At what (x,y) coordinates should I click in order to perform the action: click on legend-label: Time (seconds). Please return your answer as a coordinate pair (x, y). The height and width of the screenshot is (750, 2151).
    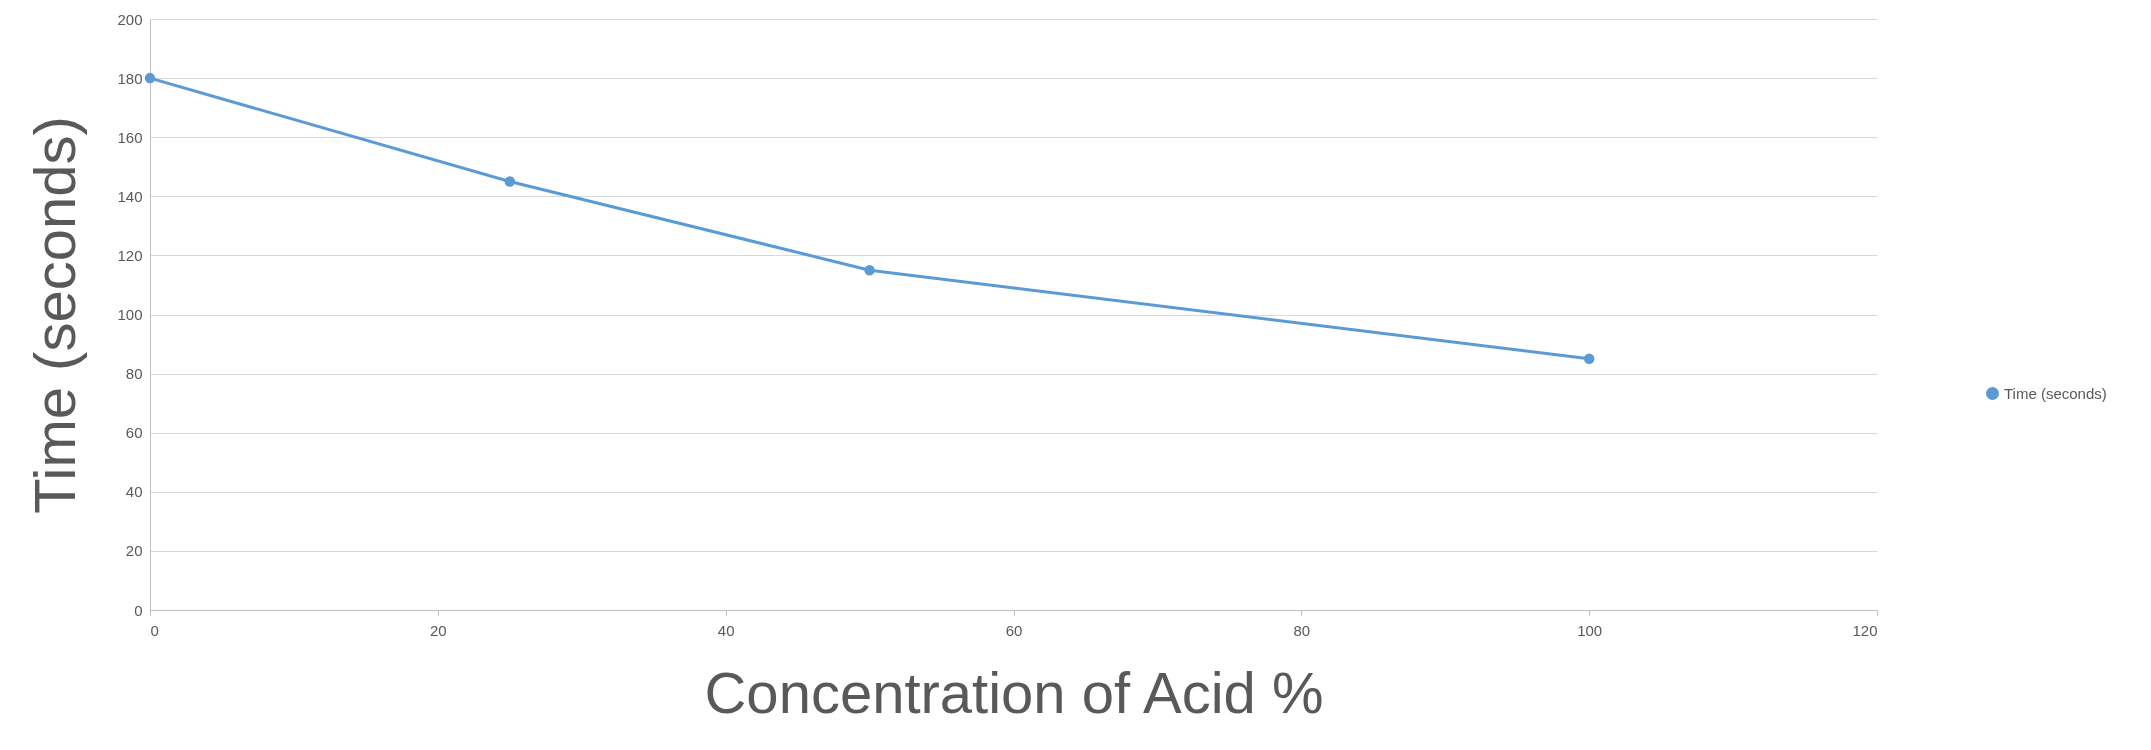
    Looking at the image, I should click on (2055, 393).